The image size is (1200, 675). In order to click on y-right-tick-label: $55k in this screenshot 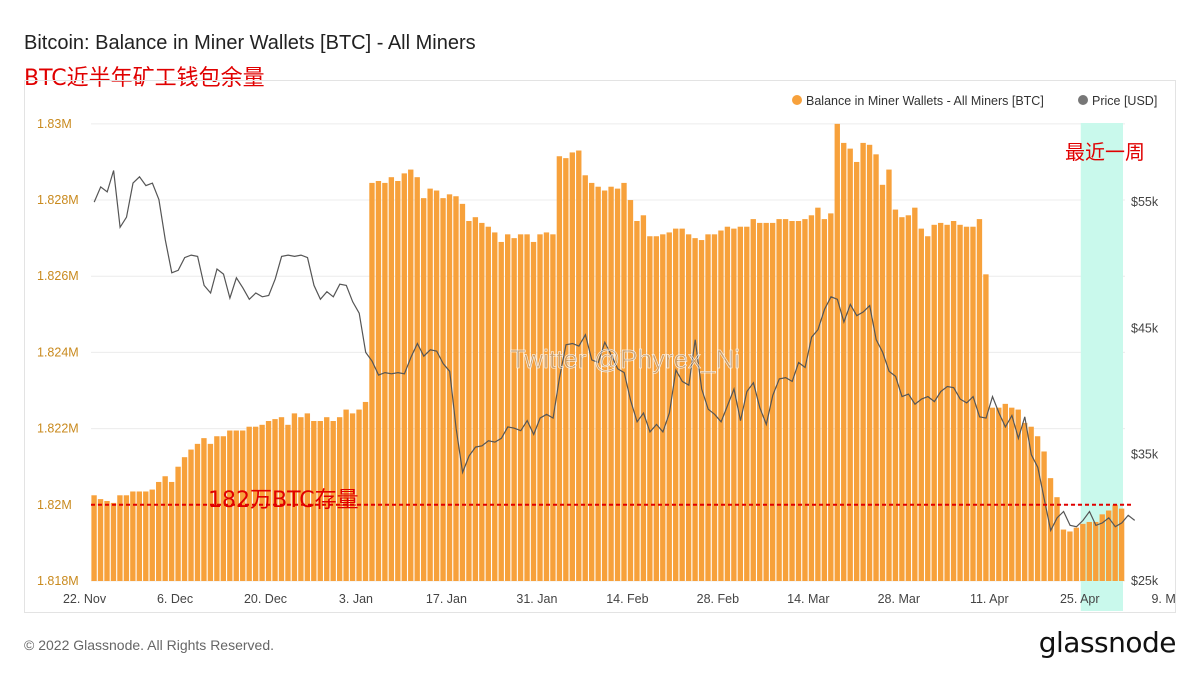, I will do `click(1145, 202)`.